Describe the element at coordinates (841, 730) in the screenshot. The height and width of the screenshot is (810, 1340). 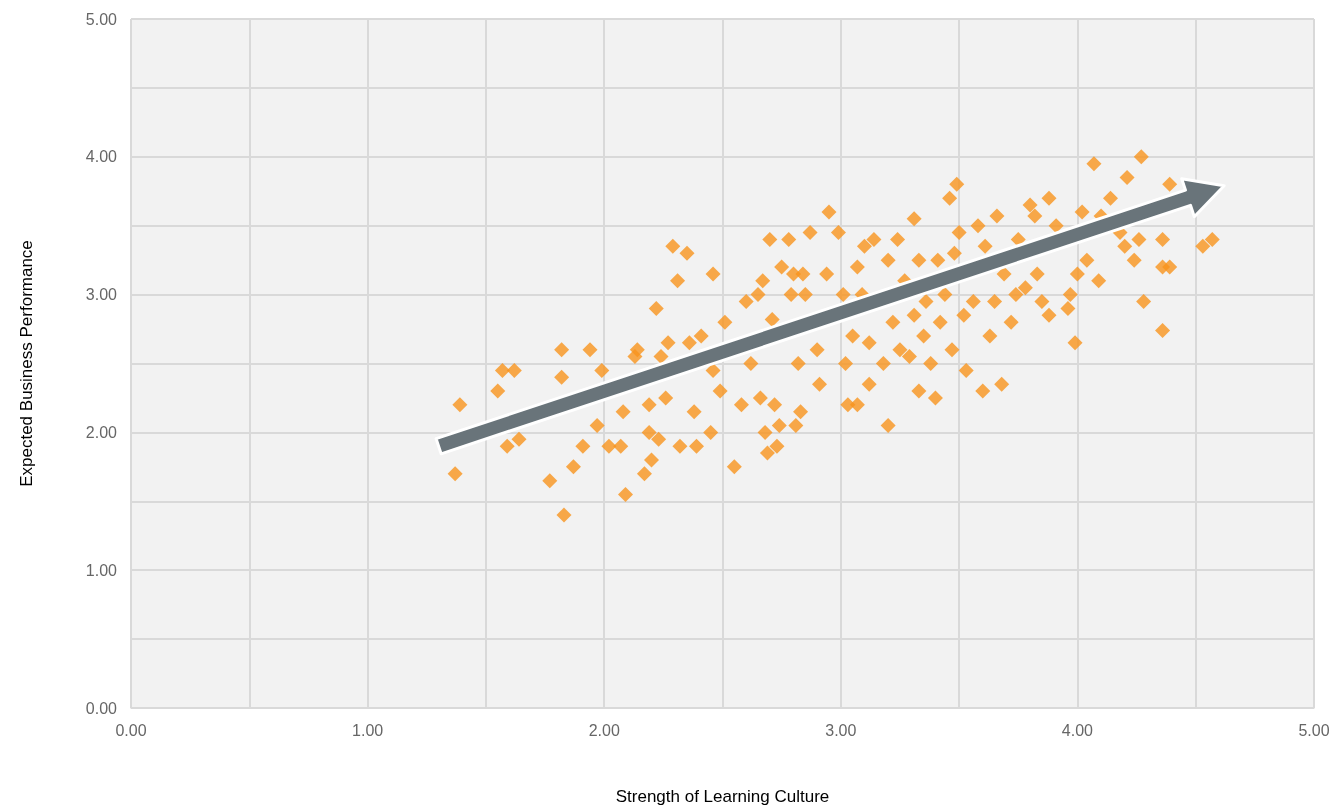
I see `x-tick-label: 3.00` at that location.